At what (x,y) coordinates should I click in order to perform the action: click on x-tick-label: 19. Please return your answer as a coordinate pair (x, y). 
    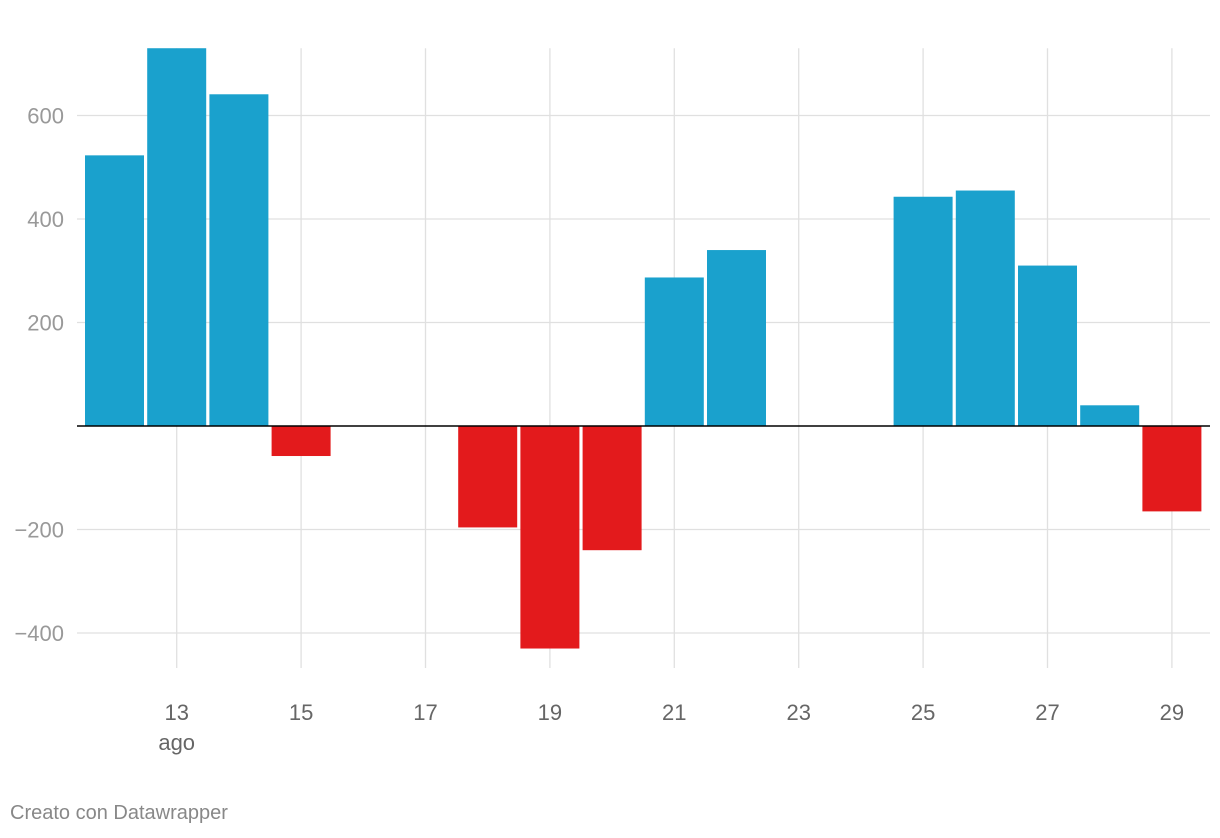
    Looking at the image, I should click on (550, 712).